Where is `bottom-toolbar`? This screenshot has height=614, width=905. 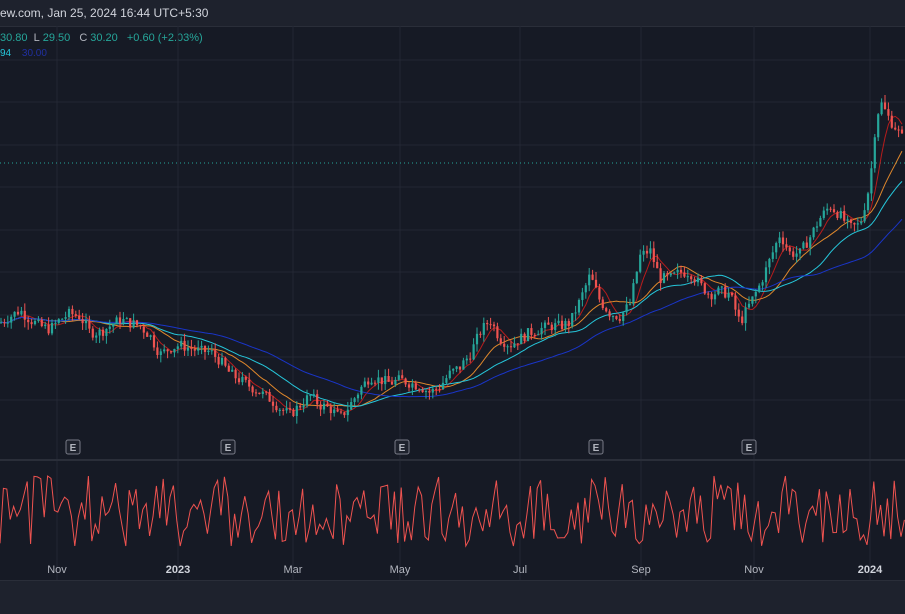 bottom-toolbar is located at coordinates (452, 597).